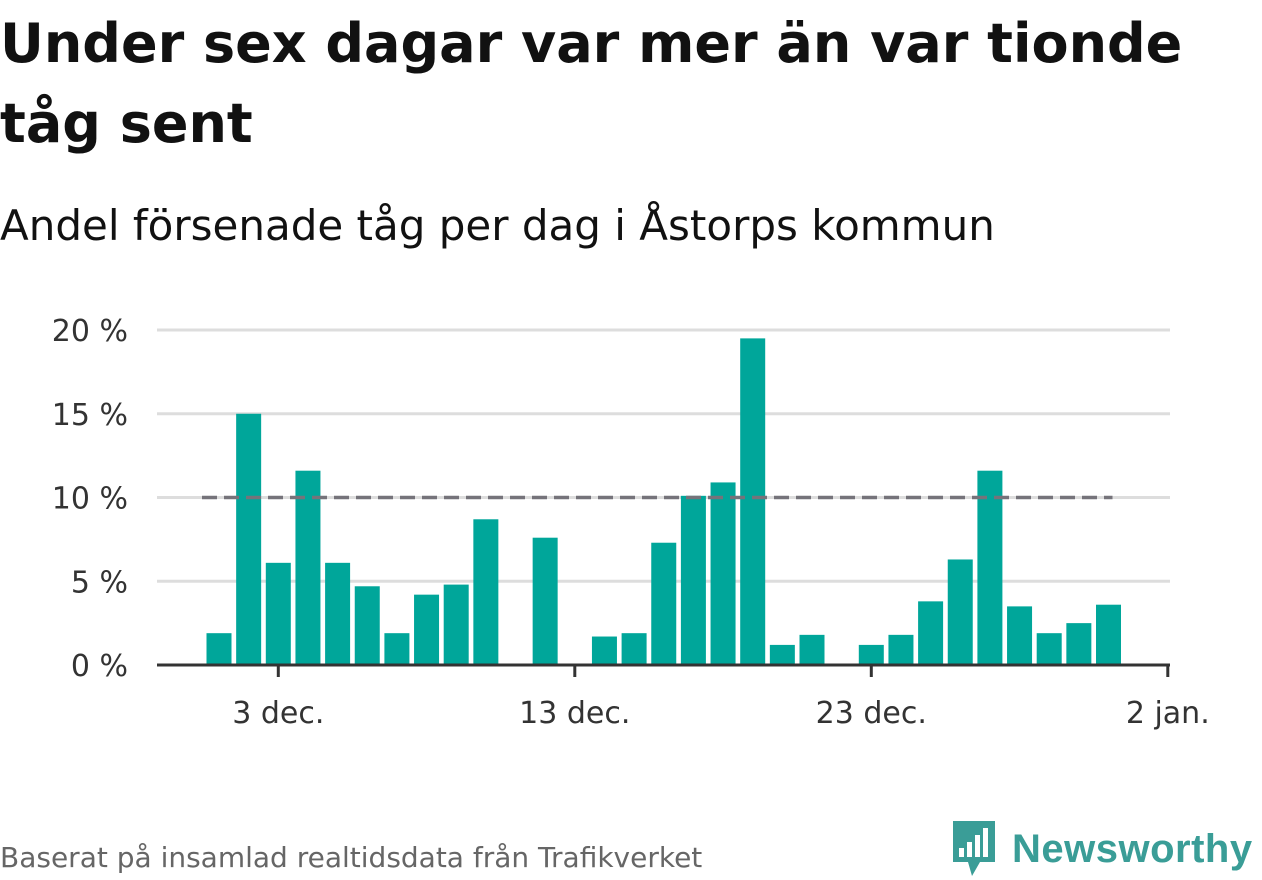 This screenshot has width=1262, height=880. What do you see at coordinates (871, 713) in the screenshot?
I see `x-tick-label: 23 dec.` at bounding box center [871, 713].